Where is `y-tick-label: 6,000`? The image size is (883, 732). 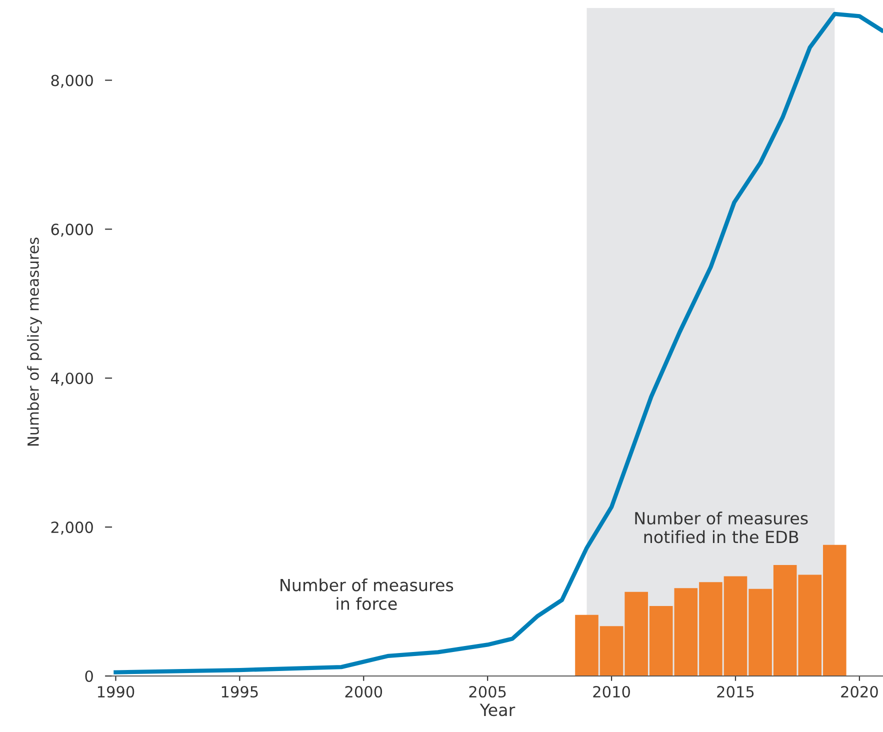
y-tick-label: 6,000 is located at coordinates (72, 230).